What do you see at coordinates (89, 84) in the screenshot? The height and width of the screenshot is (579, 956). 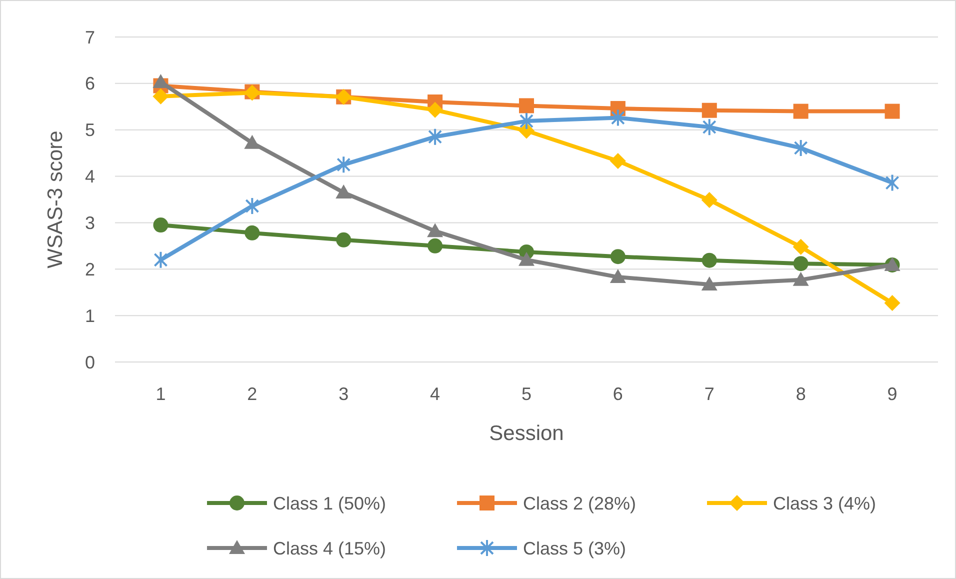 I see `y-tick-label: 6` at bounding box center [89, 84].